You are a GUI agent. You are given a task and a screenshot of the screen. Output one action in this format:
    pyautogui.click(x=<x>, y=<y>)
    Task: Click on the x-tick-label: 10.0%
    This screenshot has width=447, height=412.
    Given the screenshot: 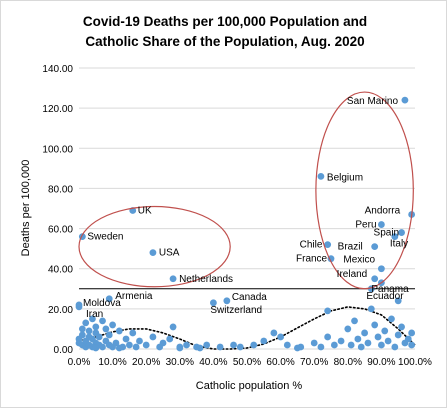 What is the action you would take?
    pyautogui.click(x=112, y=362)
    